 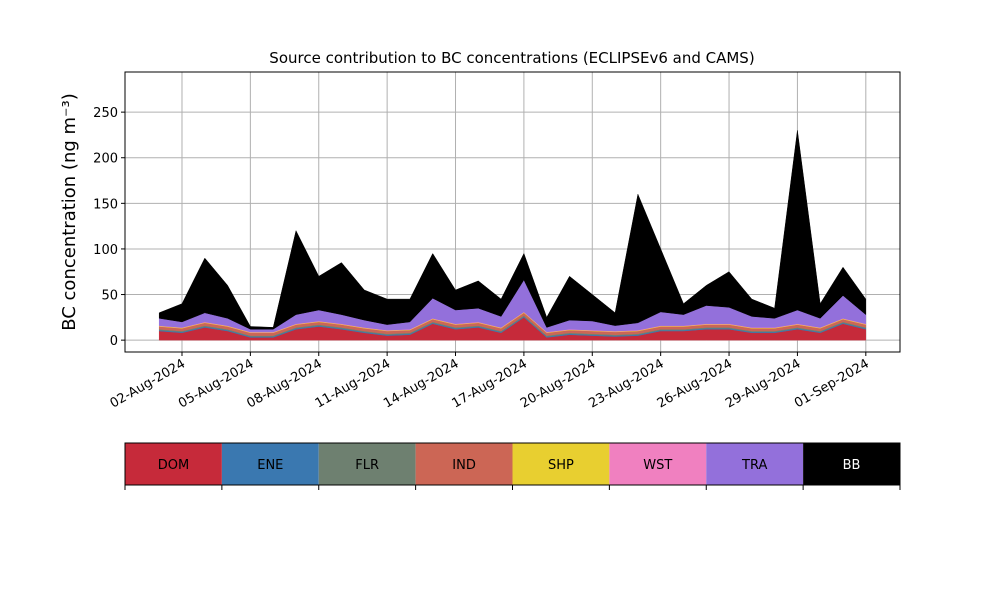 I want to click on legend-label: FLR, so click(x=367, y=465).